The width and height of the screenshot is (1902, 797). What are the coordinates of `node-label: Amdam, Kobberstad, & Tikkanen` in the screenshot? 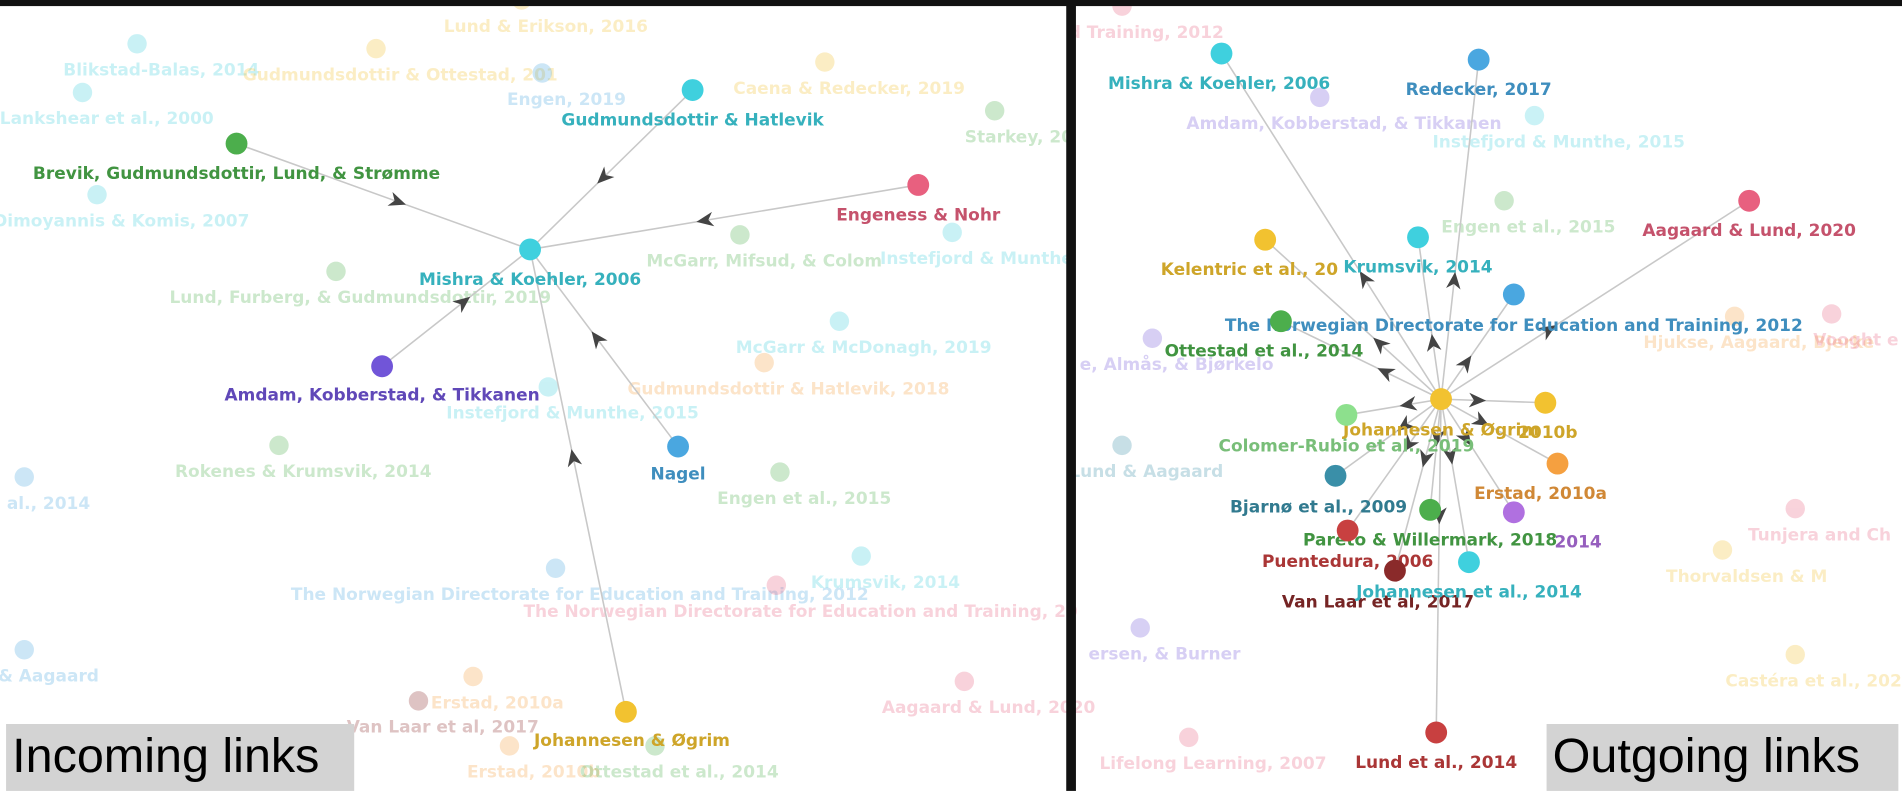 It's located at (382, 395).